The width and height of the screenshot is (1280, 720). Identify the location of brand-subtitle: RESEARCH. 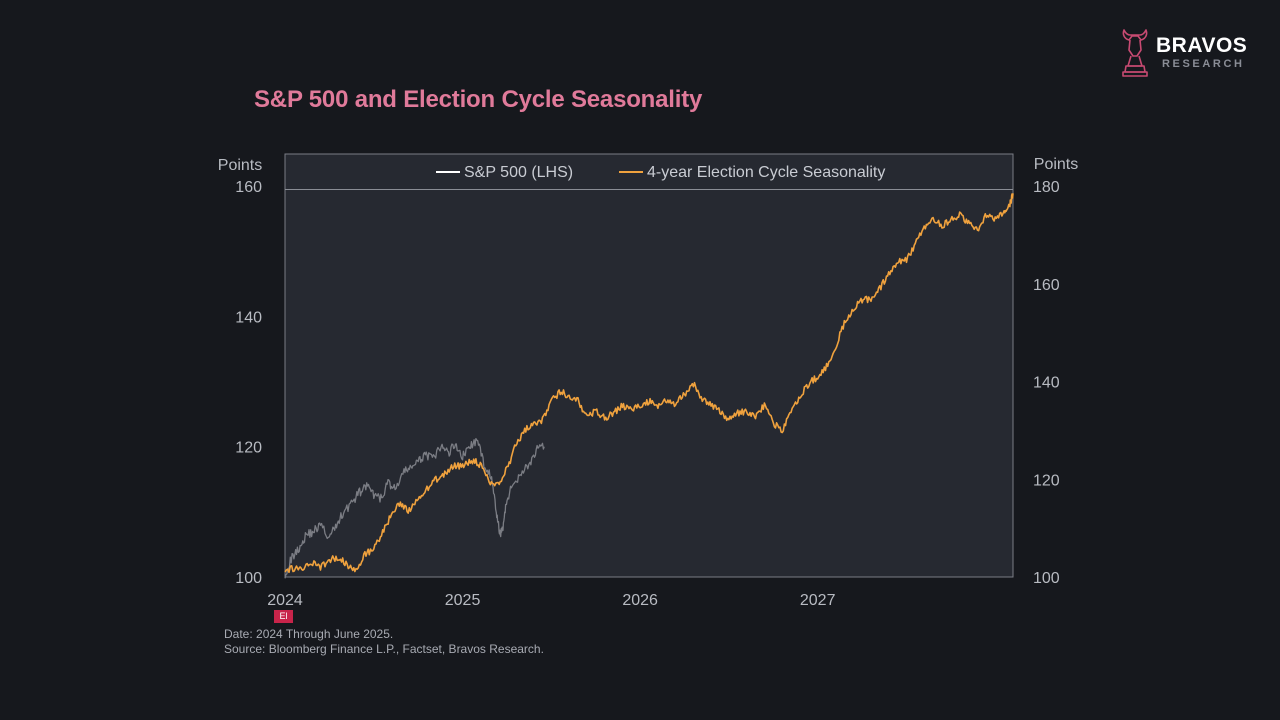
(1203, 64).